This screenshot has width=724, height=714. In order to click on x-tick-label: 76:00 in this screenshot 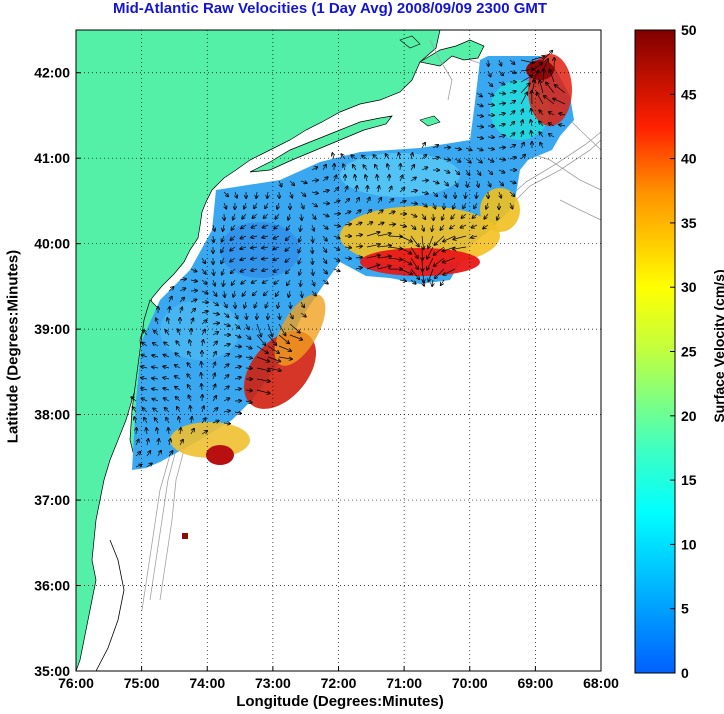, I will do `click(76, 683)`.